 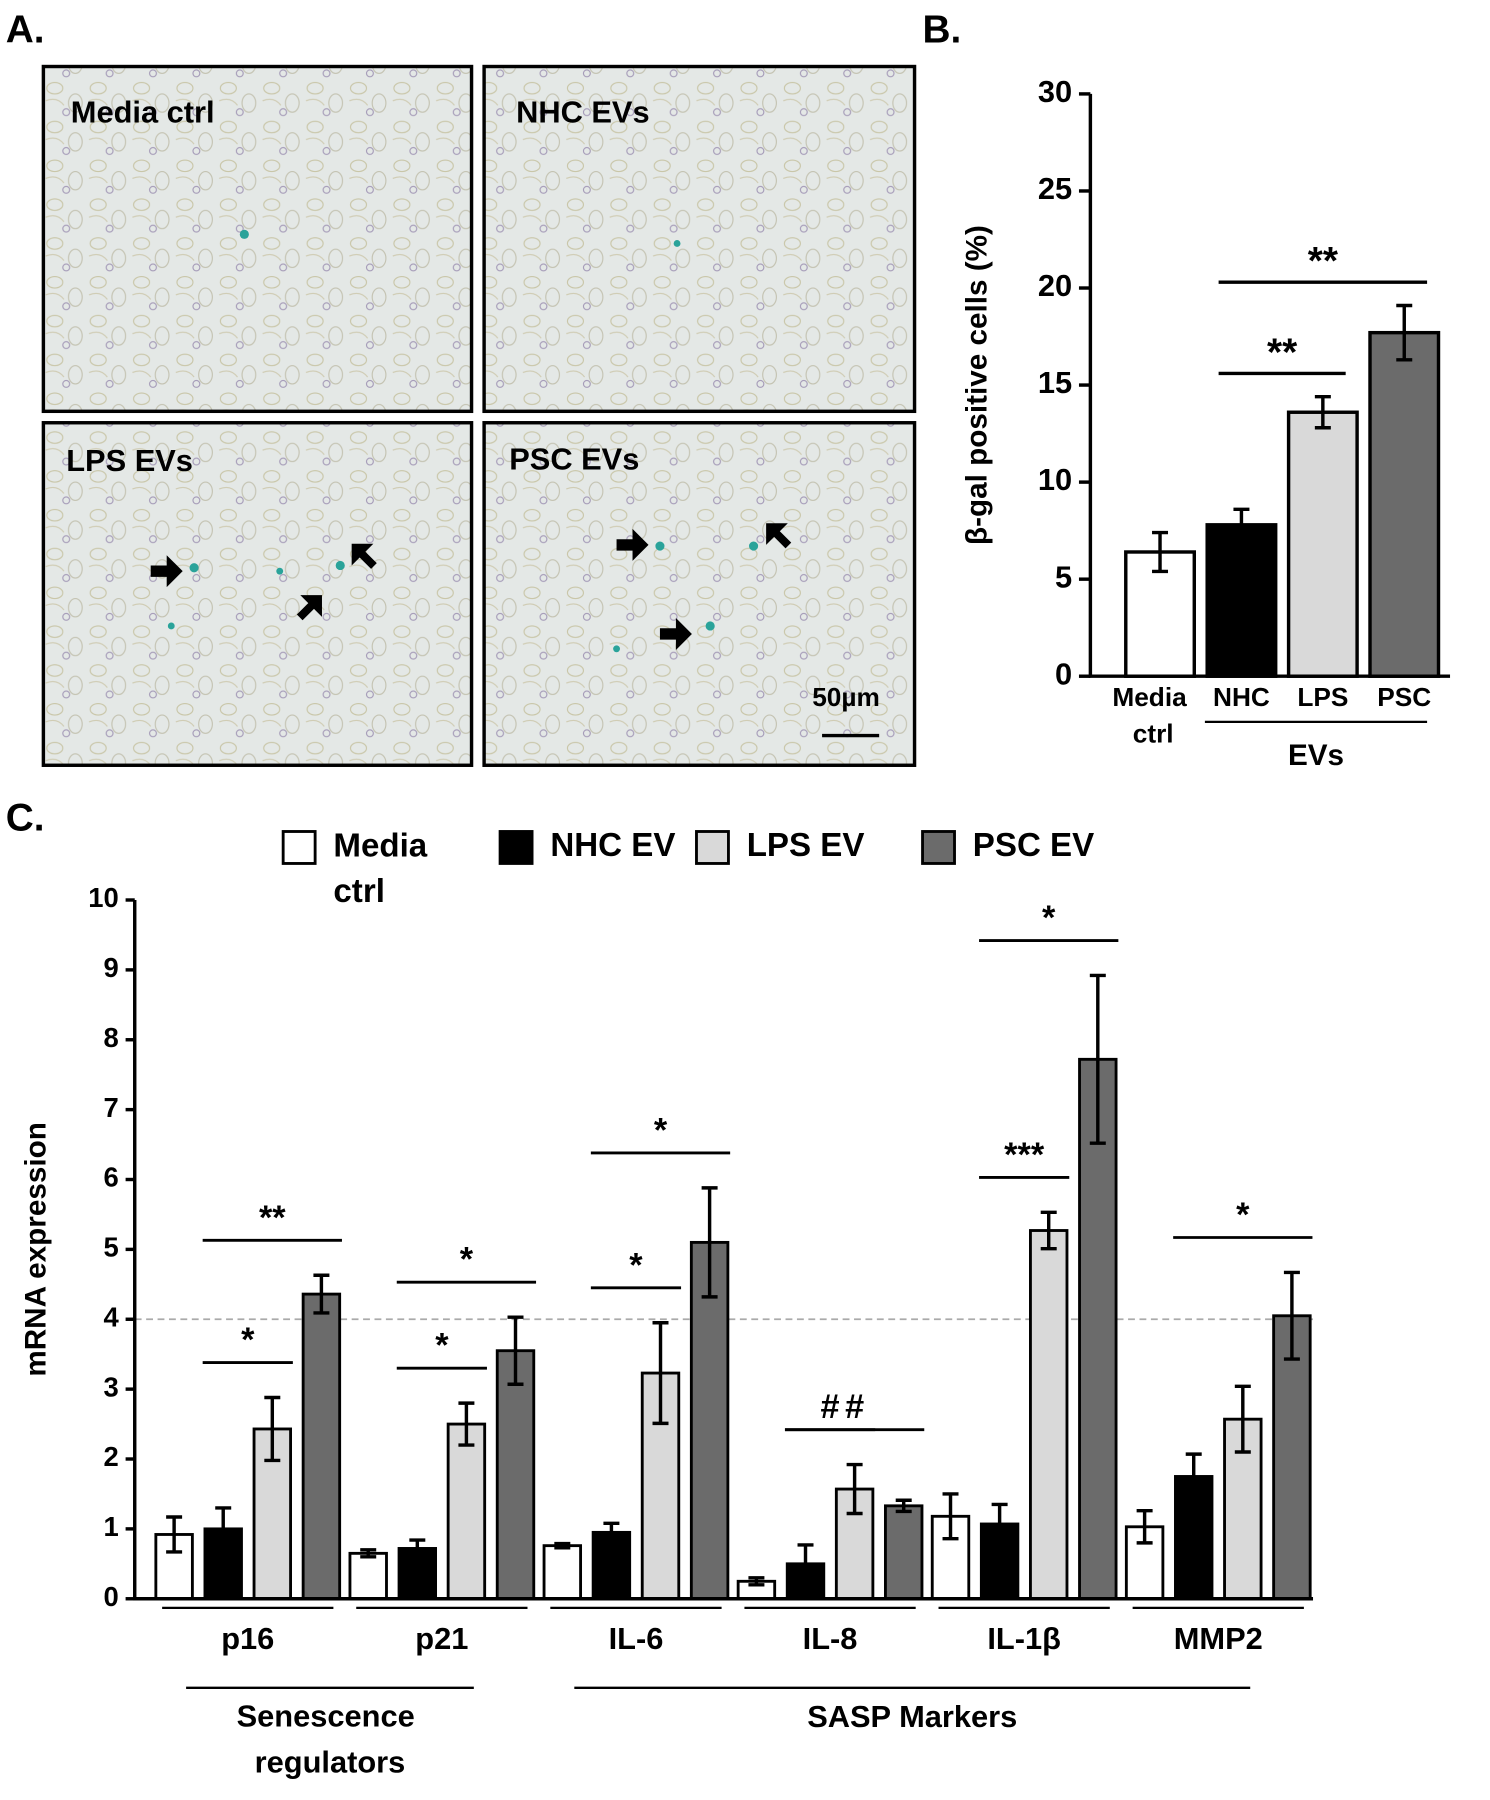 I want to click on y-tick-label: 0, so click(x=1063, y=673).